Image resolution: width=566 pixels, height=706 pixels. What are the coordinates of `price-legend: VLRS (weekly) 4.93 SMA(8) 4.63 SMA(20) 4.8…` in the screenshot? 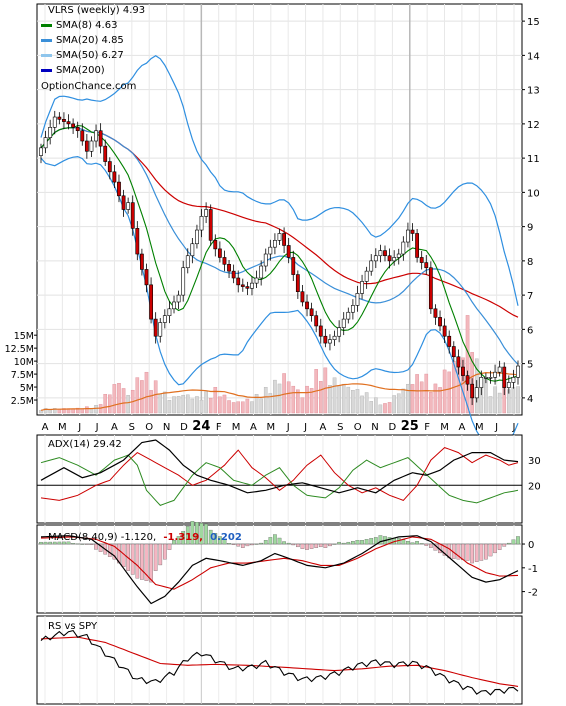 It's located at (93, 40).